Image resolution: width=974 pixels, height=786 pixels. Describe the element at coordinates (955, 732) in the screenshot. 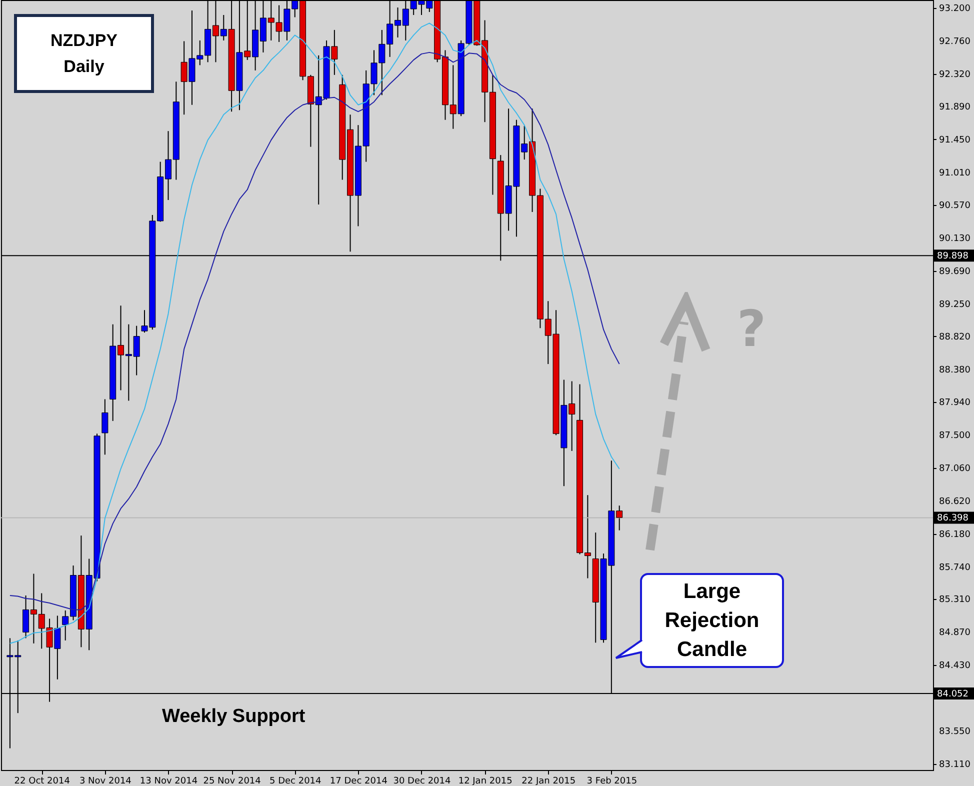

I see `y-tick-label: 83.550` at that location.